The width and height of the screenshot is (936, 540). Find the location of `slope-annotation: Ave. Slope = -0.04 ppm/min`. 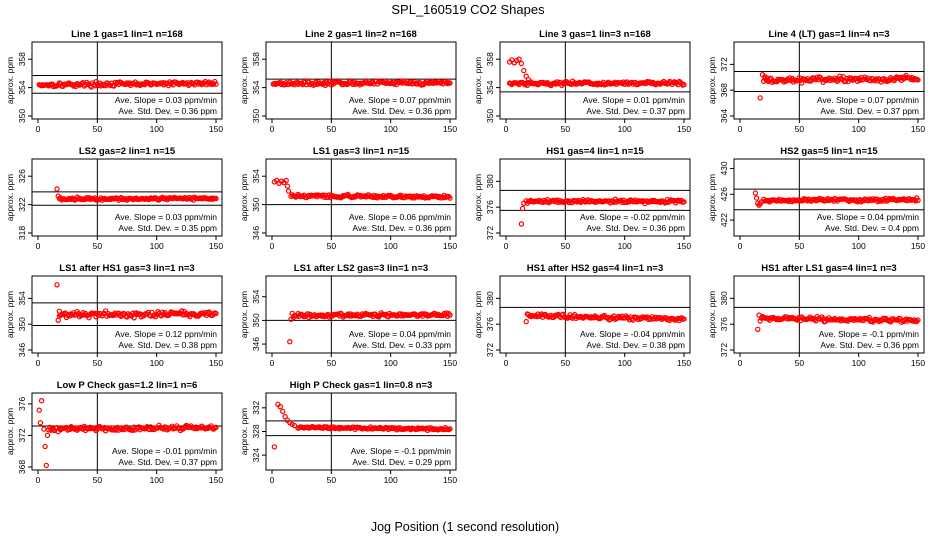

slope-annotation: Ave. Slope = -0.04 ppm/min is located at coordinates (632, 334).